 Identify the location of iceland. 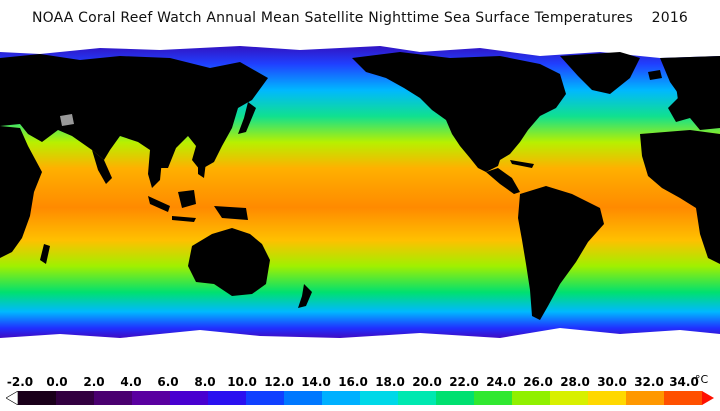
(655, 75).